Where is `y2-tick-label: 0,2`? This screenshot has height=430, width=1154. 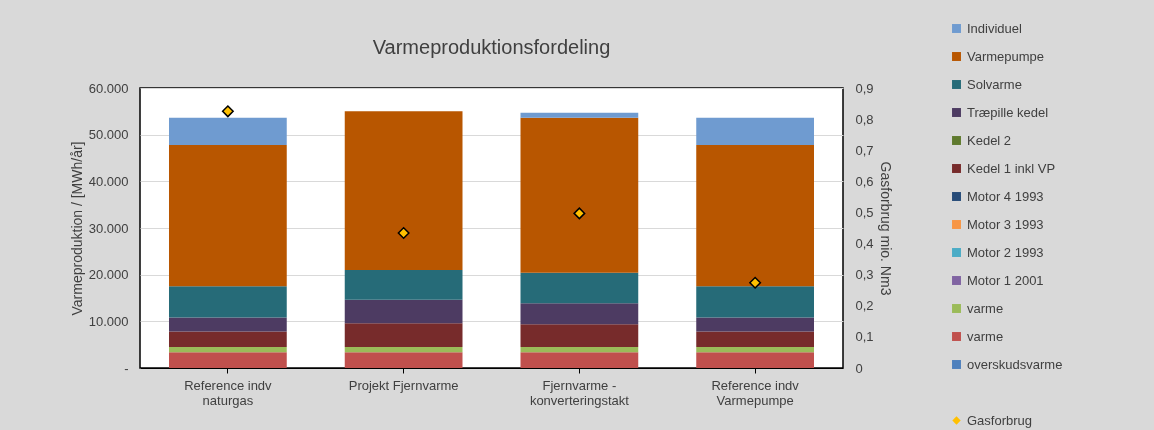 y2-tick-label: 0,2 is located at coordinates (864, 306).